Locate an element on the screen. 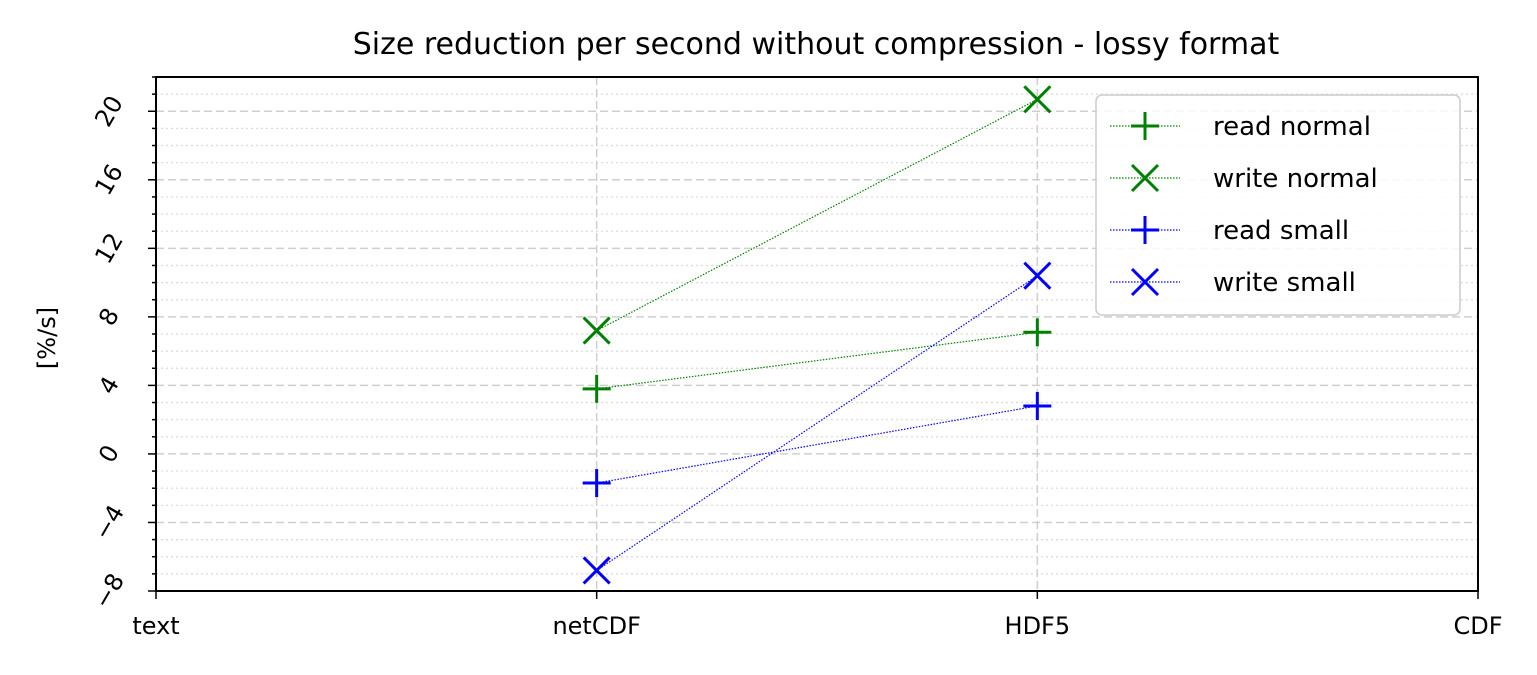  legend-label: write small is located at coordinates (1284, 283).